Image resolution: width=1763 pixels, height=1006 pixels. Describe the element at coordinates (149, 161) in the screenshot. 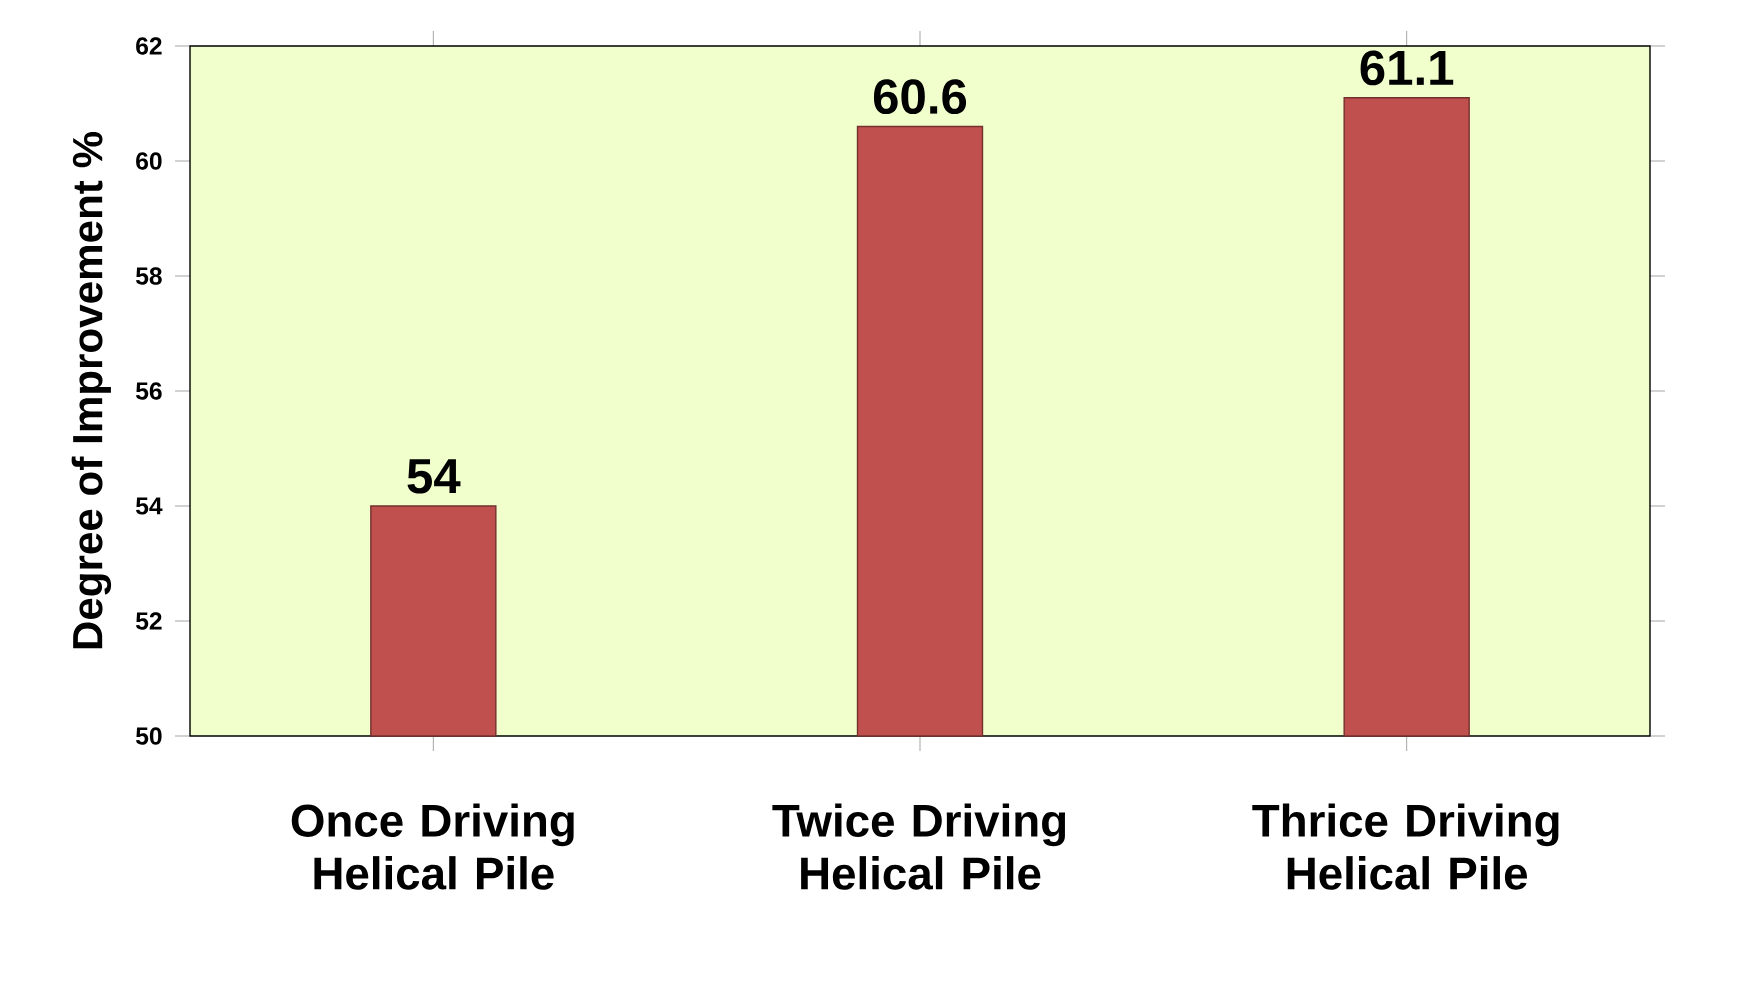

I see `y-tick-label: 60` at that location.